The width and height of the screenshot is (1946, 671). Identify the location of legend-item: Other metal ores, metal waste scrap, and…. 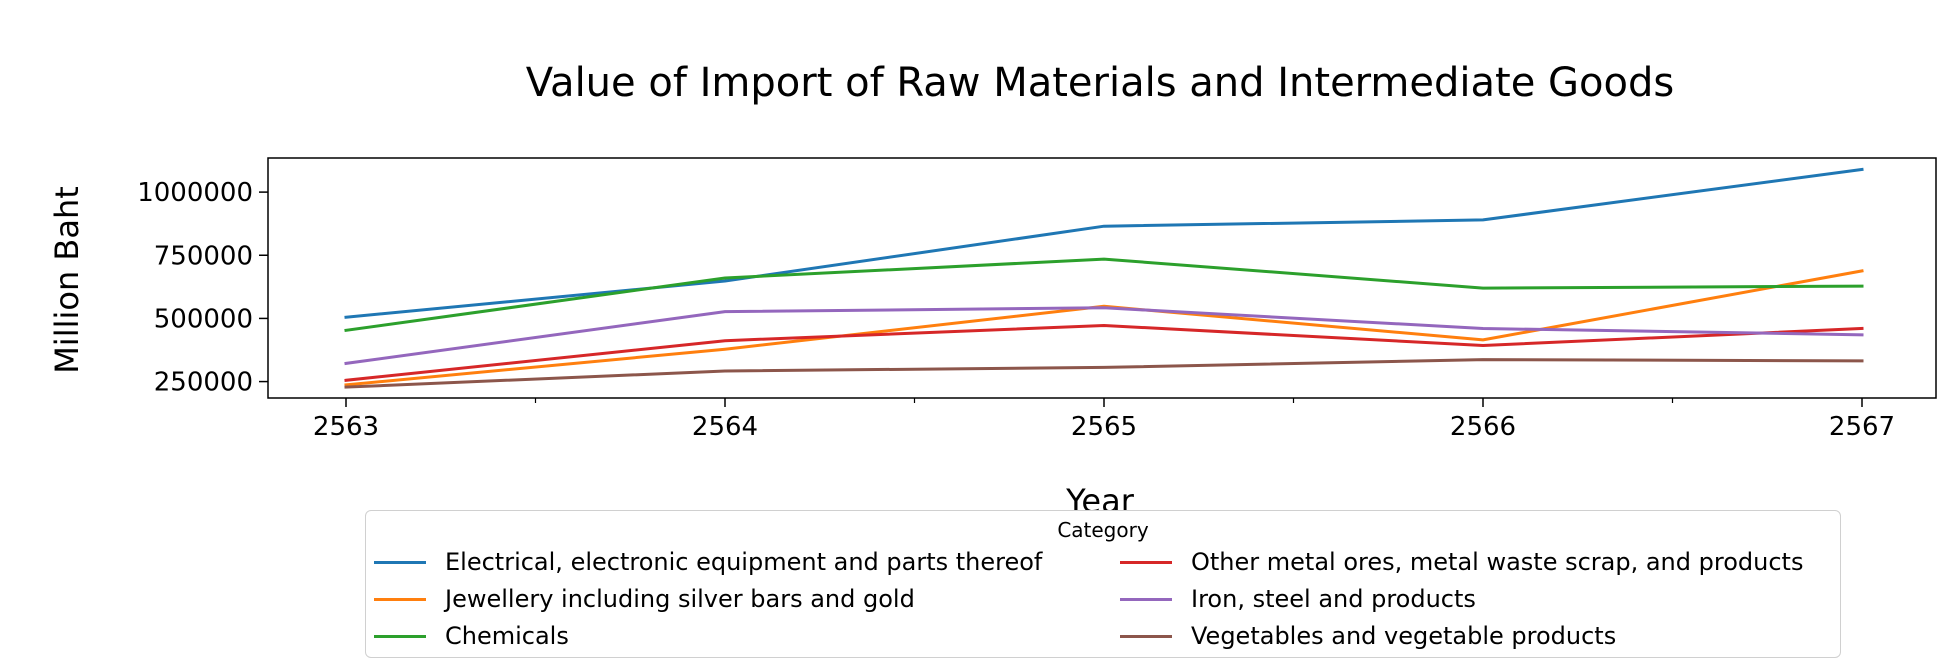
(1461, 562).